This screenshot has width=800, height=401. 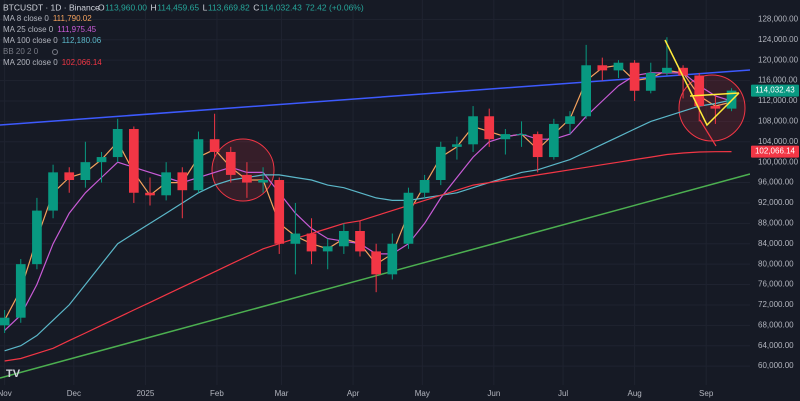 I want to click on indicator-value: 112,180.06, so click(x=82, y=40).